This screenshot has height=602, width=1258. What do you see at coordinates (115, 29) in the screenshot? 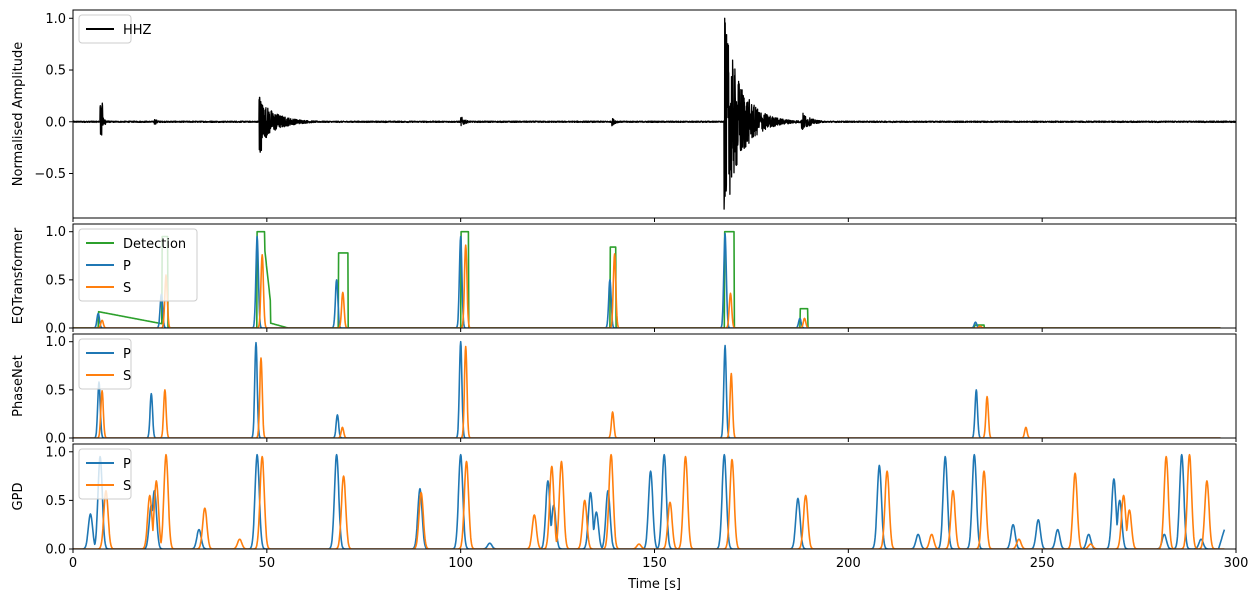
I see `legend-waveform: HHZ` at bounding box center [115, 29].